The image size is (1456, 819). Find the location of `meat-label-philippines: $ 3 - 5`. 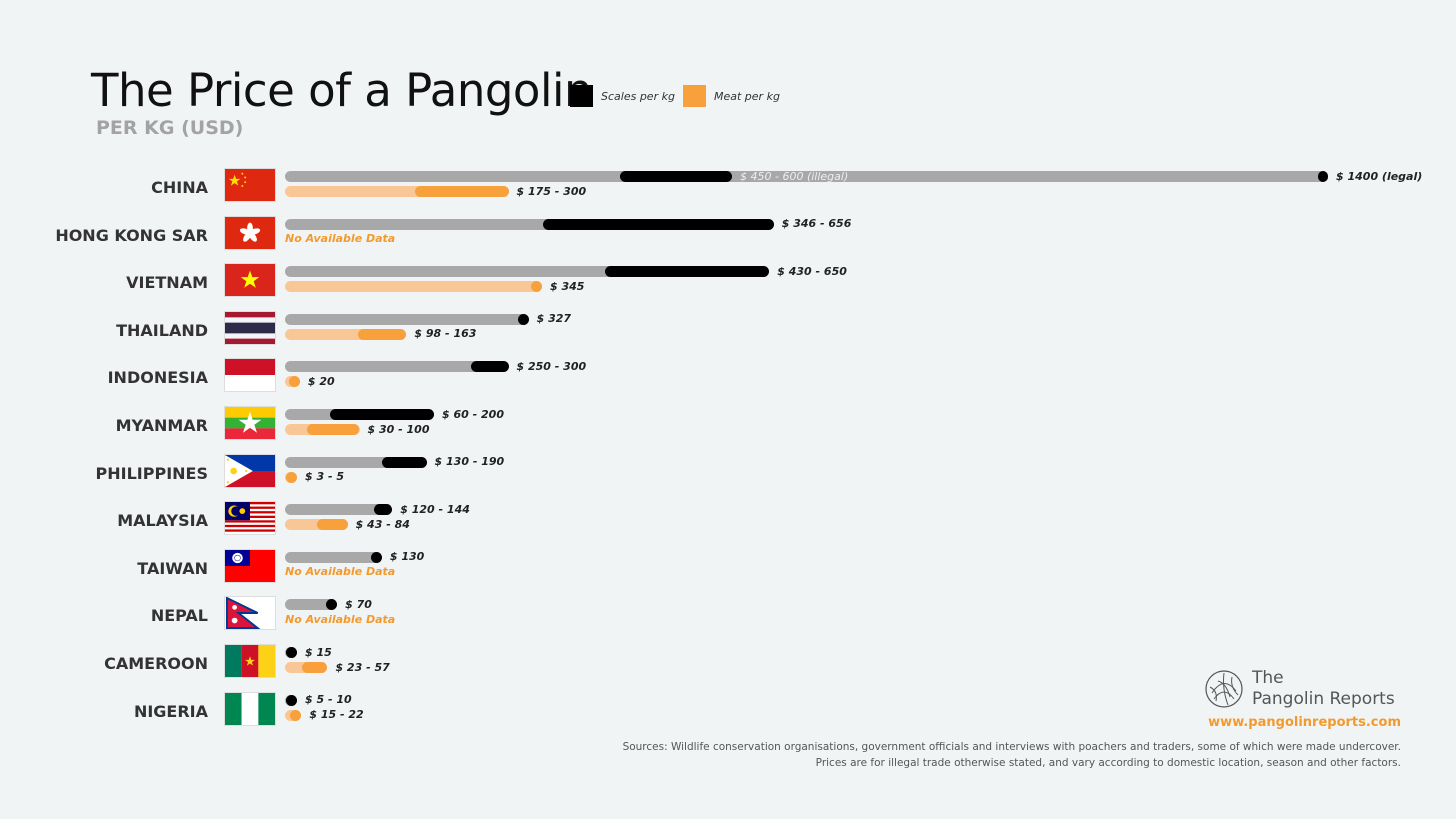

meat-label-philippines: $ 3 - 5 is located at coordinates (325, 477).